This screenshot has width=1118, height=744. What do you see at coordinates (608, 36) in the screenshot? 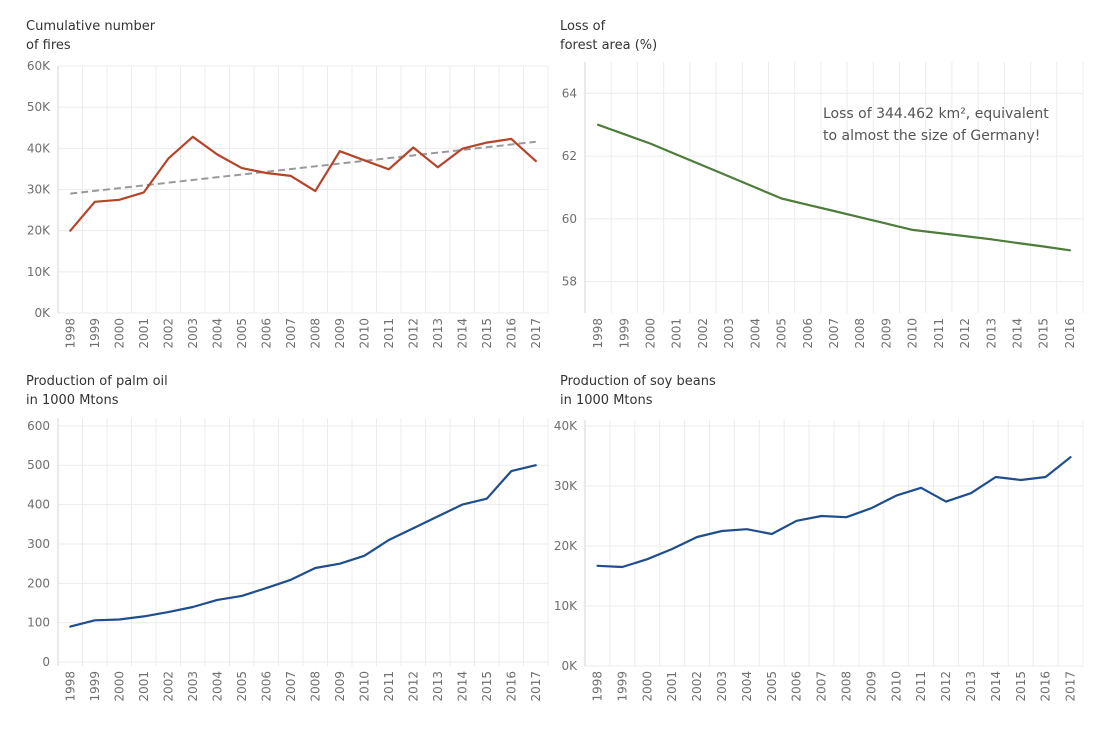
I see `chart-title: Loss of forest area (%)` at bounding box center [608, 36].